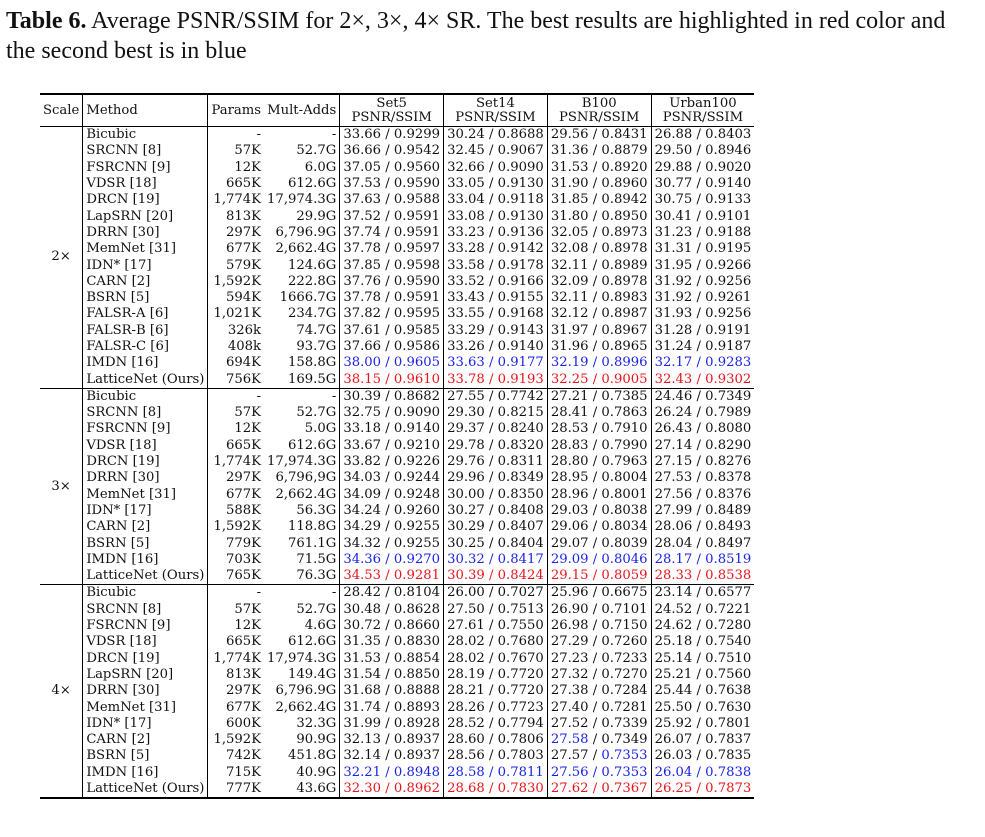 The width and height of the screenshot is (985, 837). What do you see at coordinates (362, 593) in the screenshot?
I see `psnr-value: 28.42` at bounding box center [362, 593].